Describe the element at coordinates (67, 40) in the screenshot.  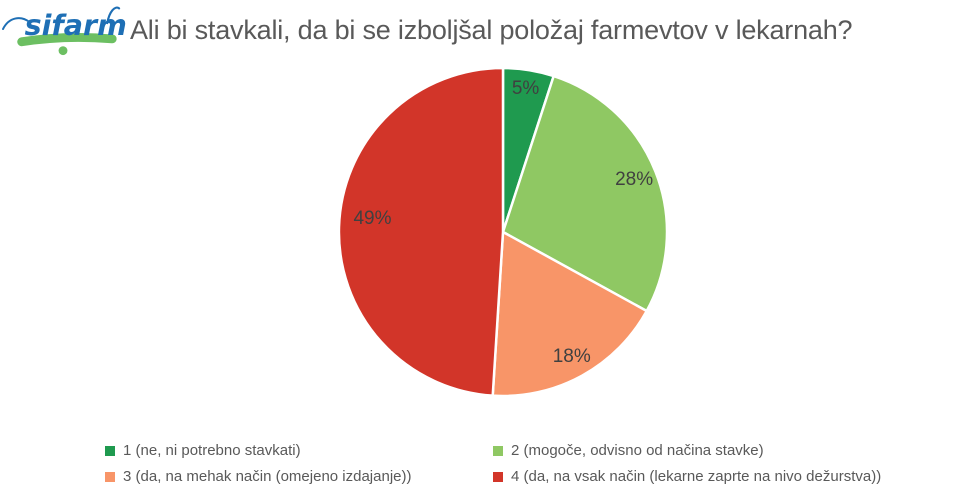
I see `logo-underline-green` at that location.